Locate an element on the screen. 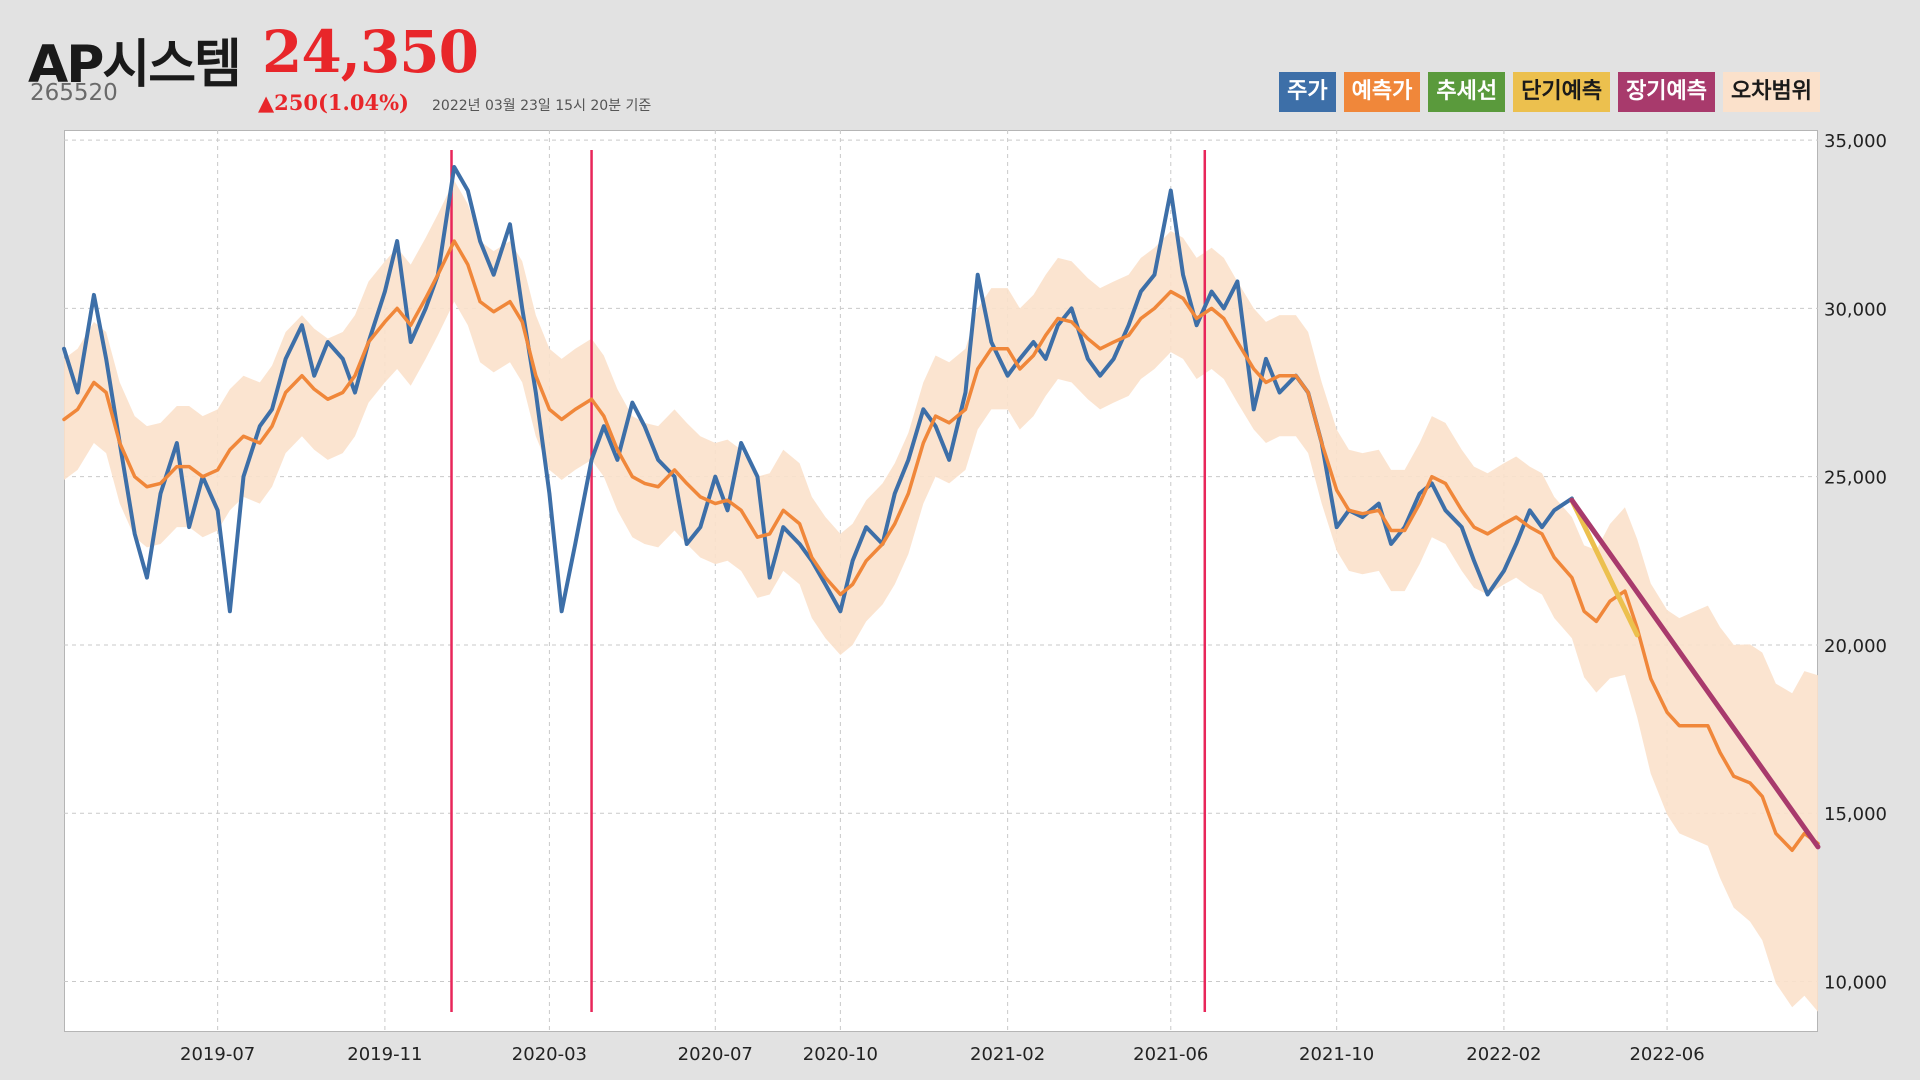 The image size is (1920, 1080). y-tick-label: 35,000 is located at coordinates (1855, 141).